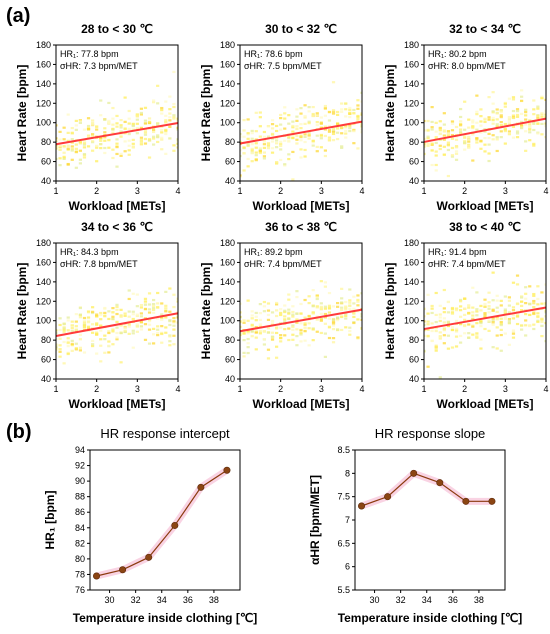  Describe the element at coordinates (227, 470) in the screenshot. I see `series-marker` at that location.